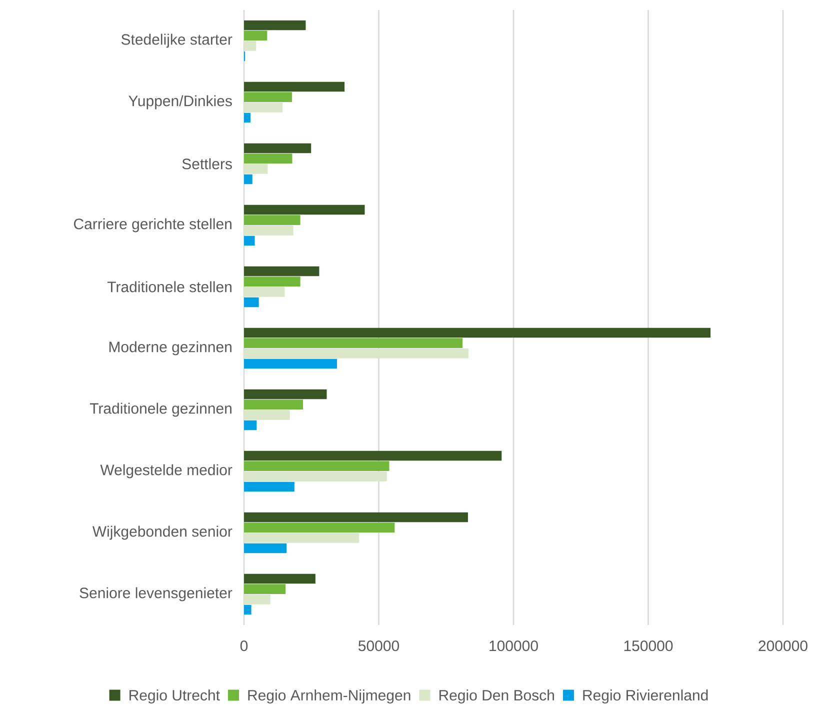 The width and height of the screenshot is (820, 711). What do you see at coordinates (170, 348) in the screenshot?
I see `y-tick-label: Moderne gezinnen` at bounding box center [170, 348].